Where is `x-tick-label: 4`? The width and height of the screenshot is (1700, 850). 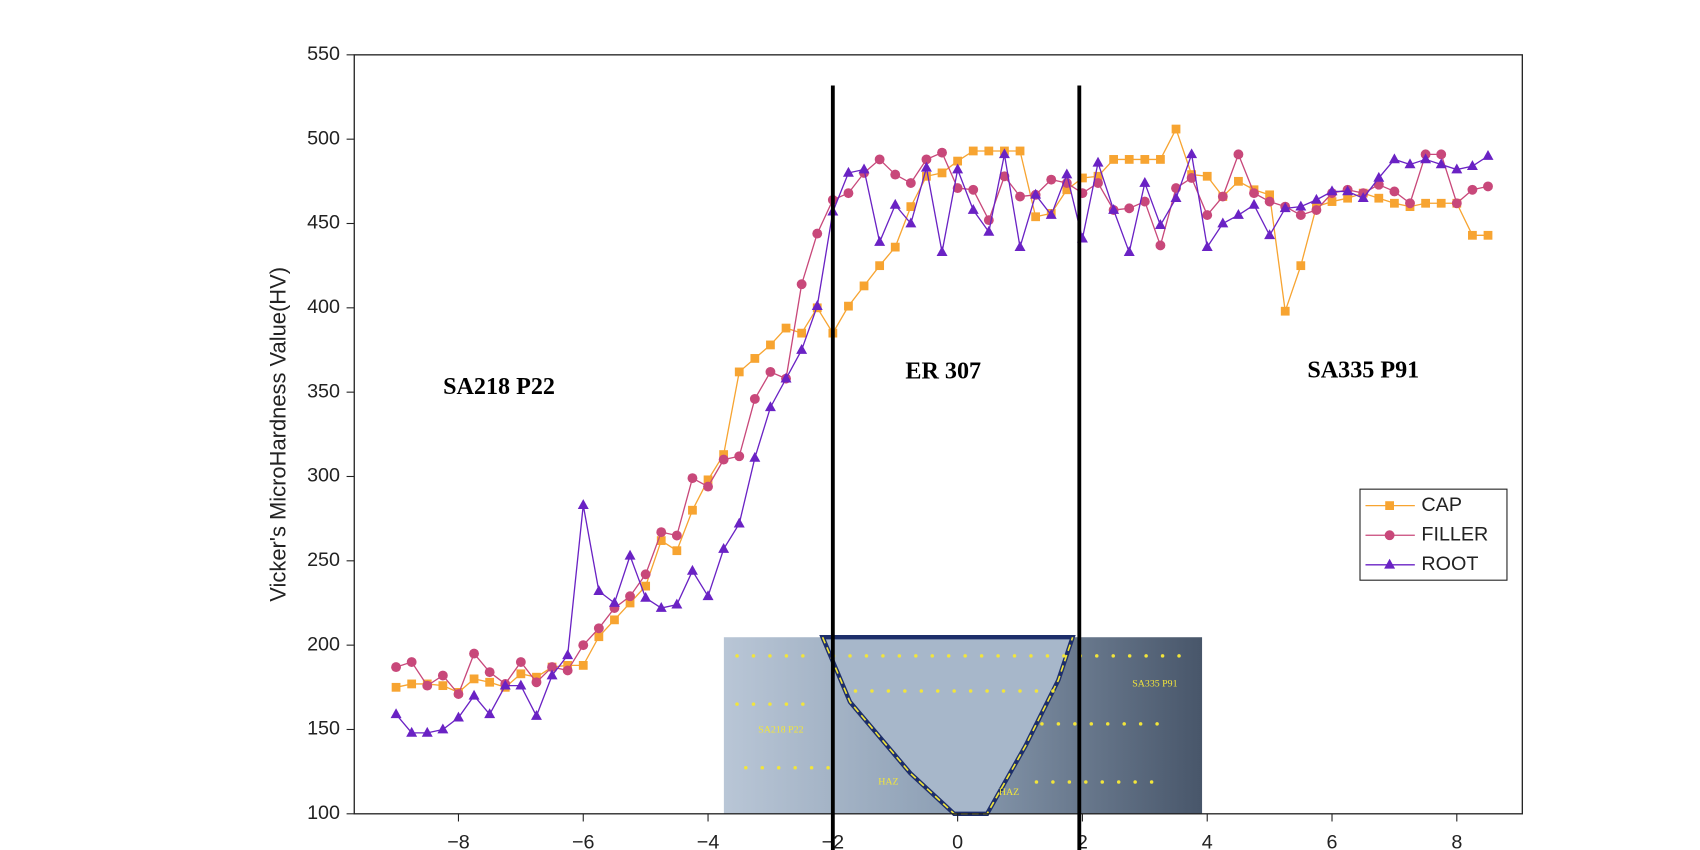 x-tick-label: 4 is located at coordinates (1207, 841).